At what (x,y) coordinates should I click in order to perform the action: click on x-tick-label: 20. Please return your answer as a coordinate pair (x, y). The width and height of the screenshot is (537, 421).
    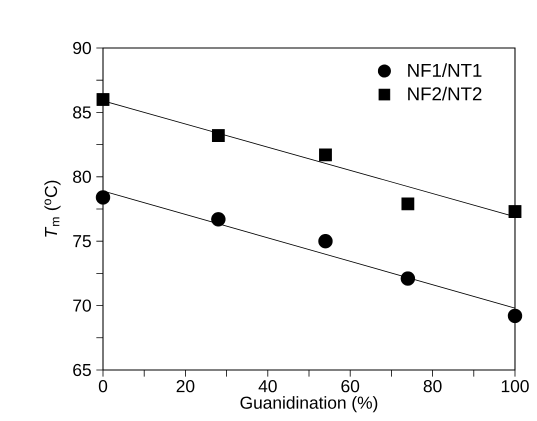
    Looking at the image, I should click on (185, 386).